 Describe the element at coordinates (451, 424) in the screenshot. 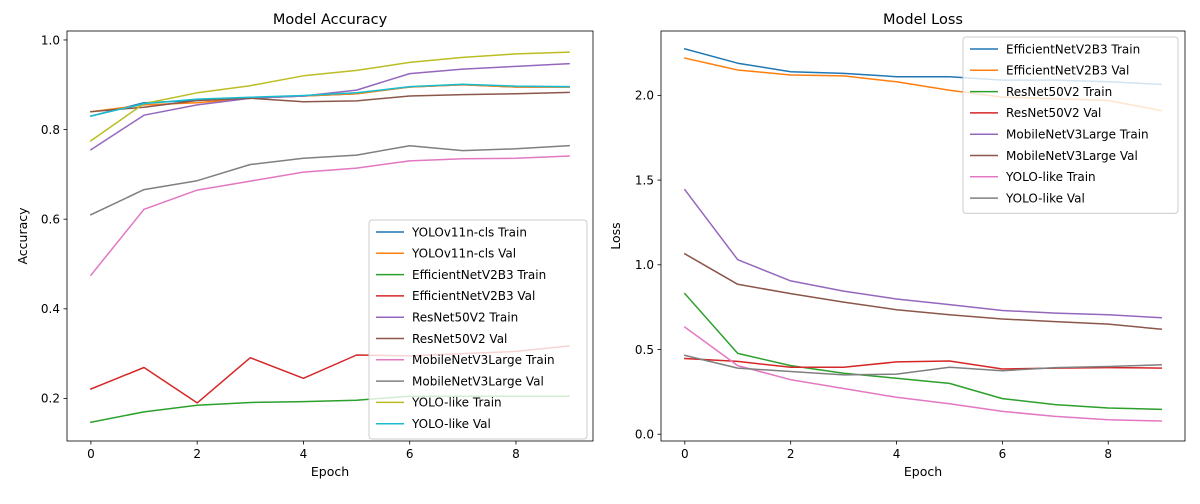

I see `legend-label-9: YOLO-like Val` at that location.